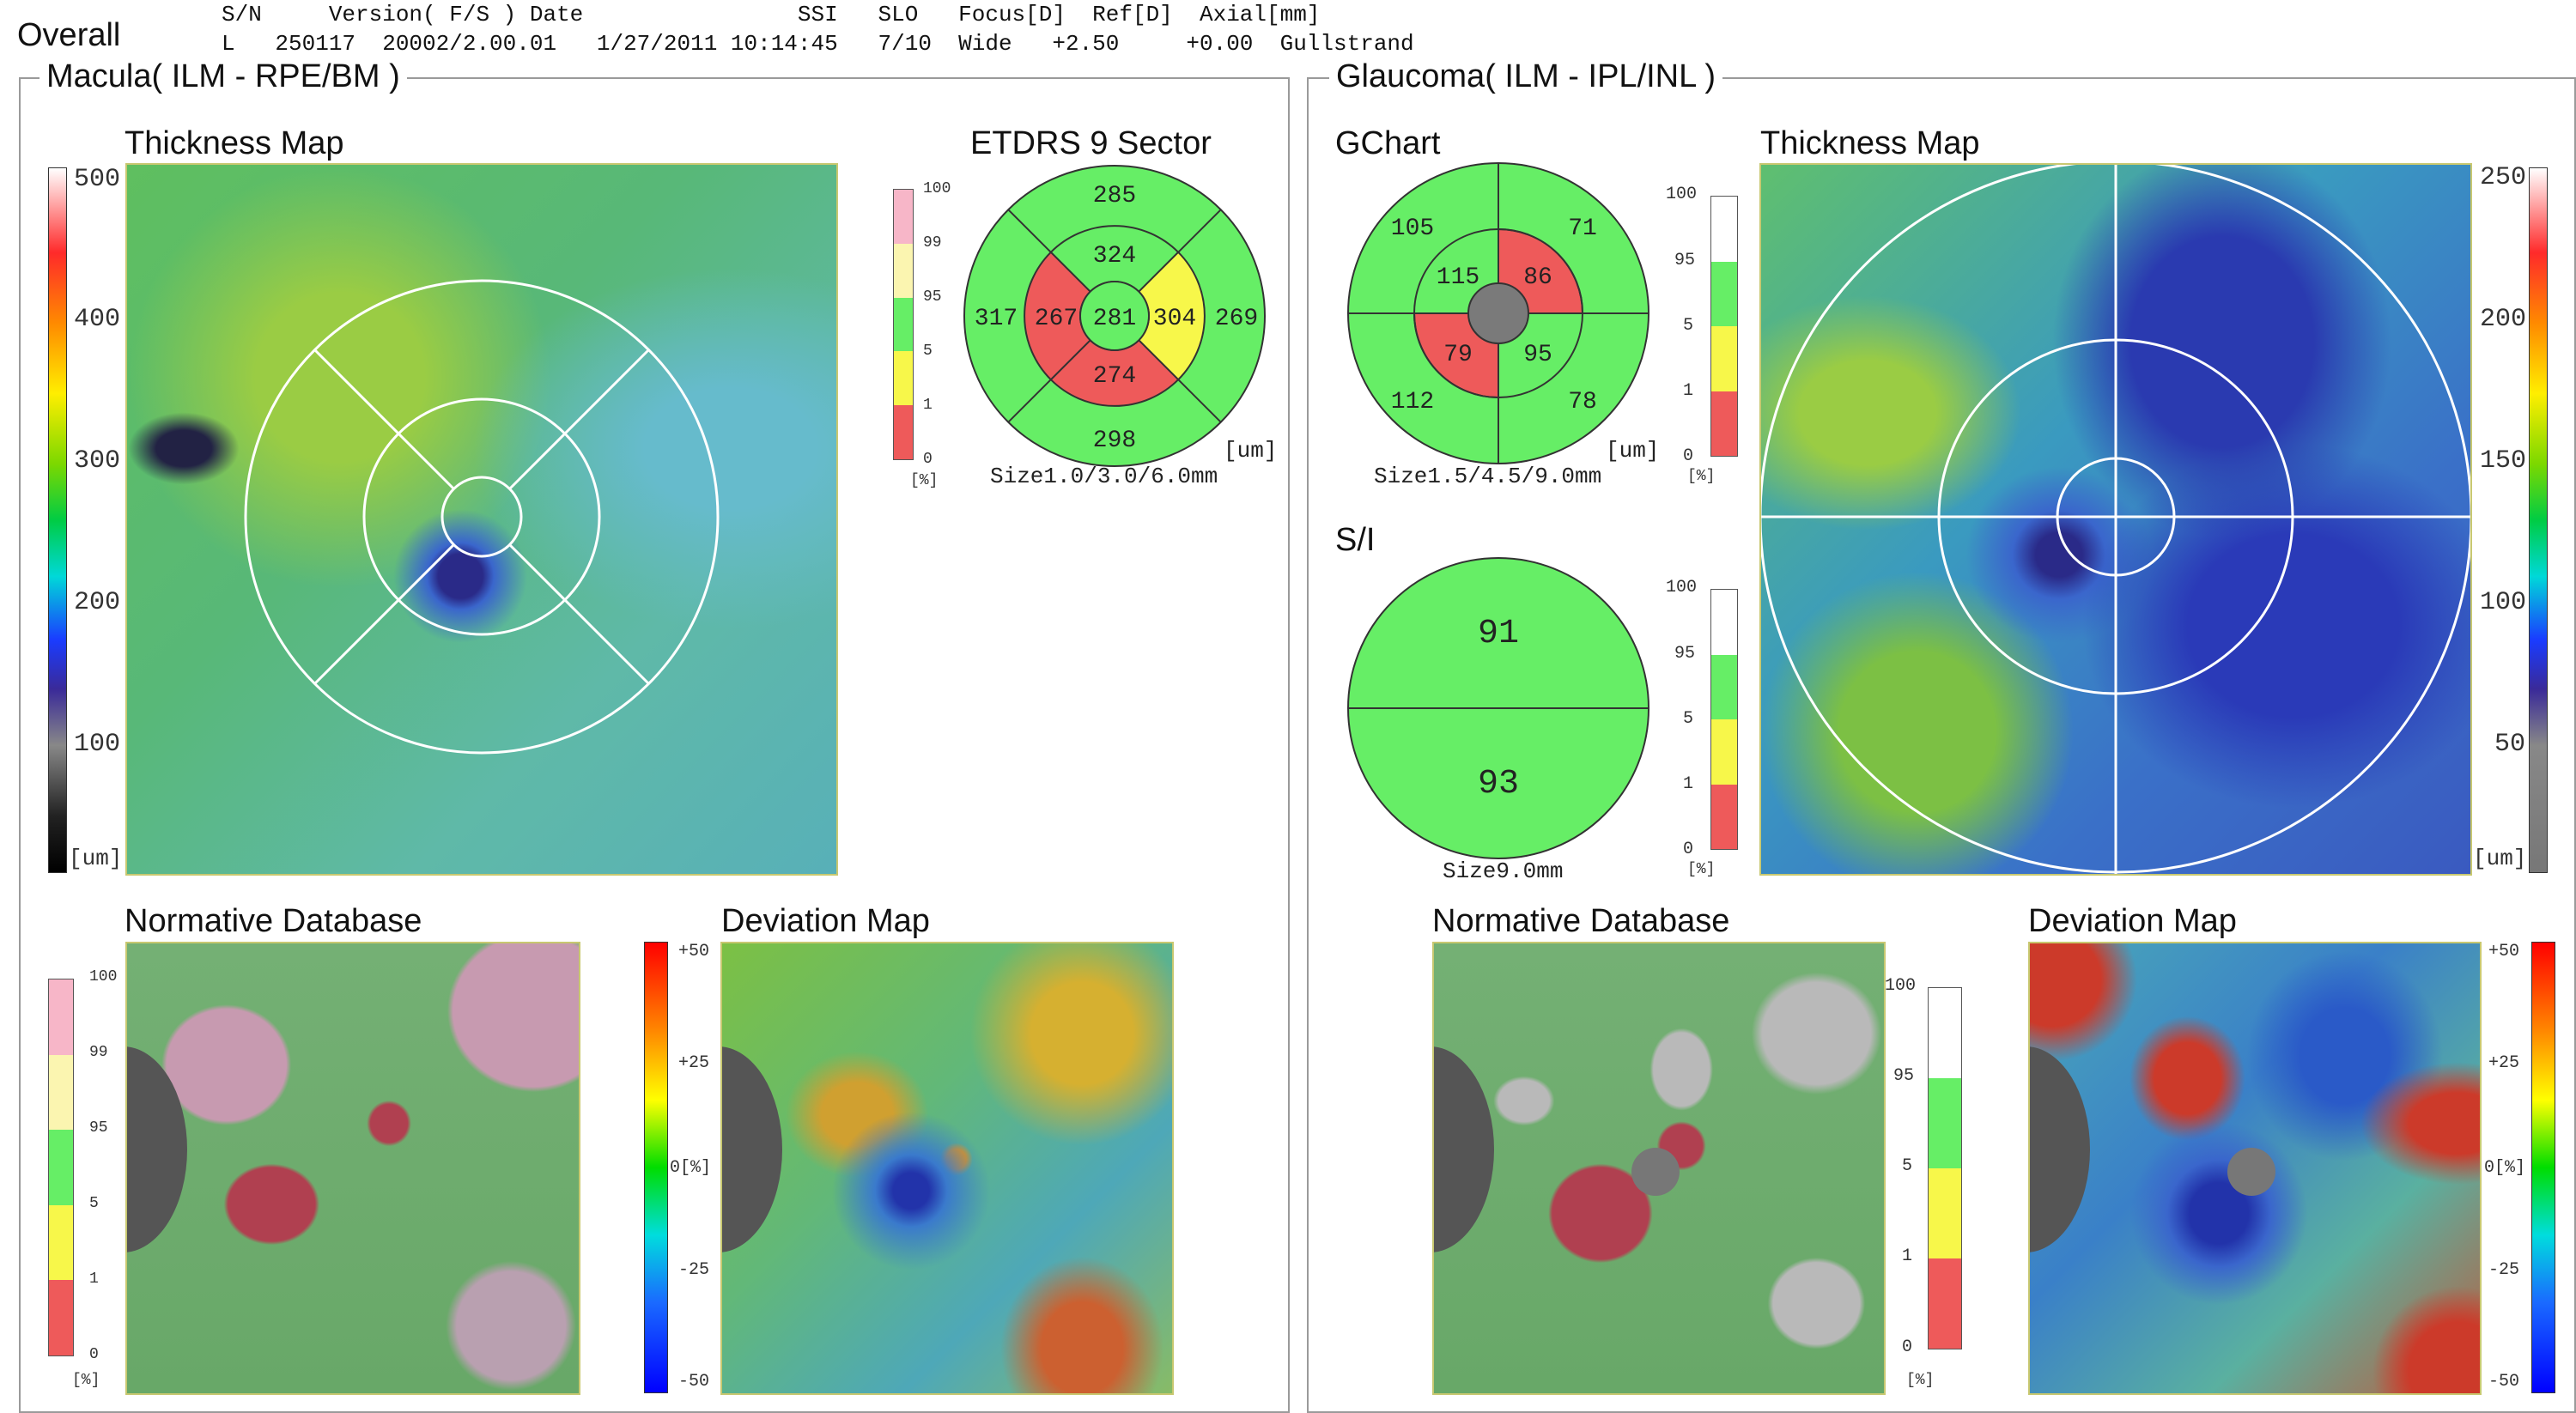 The height and width of the screenshot is (1413, 2576). Describe the element at coordinates (1908, 1166) in the screenshot. I see `glaucoma-norm-legend-5: 5` at that location.